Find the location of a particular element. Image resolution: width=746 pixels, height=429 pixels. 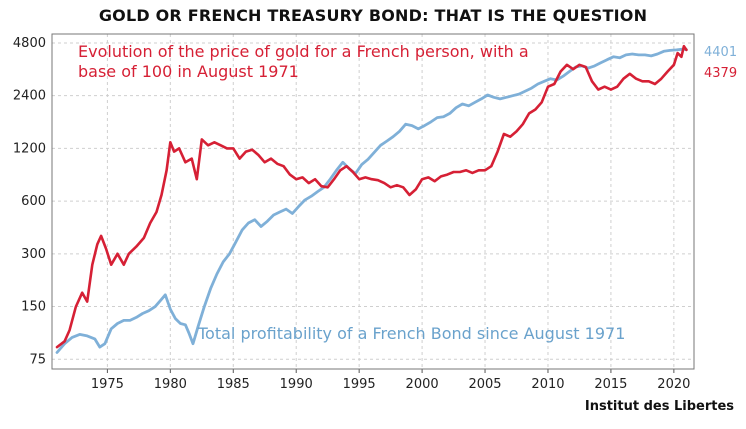

gold-end-label: 4379 is located at coordinates (720, 73).